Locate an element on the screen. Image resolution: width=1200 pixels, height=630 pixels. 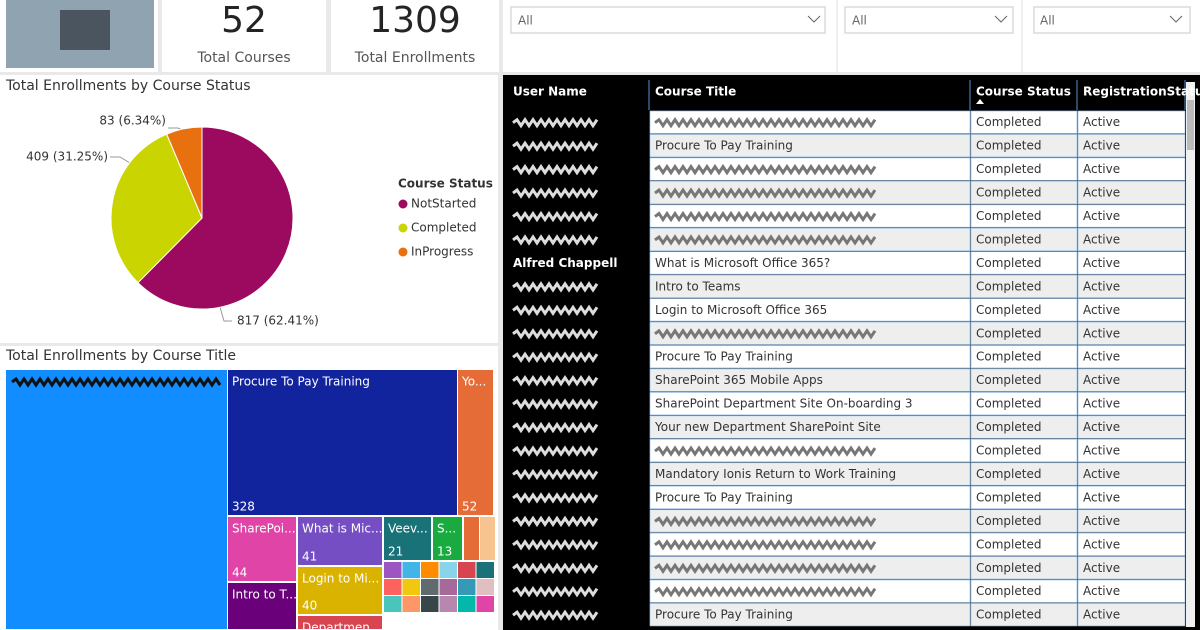
scroll-thumb is located at coordinates (1190, 125).